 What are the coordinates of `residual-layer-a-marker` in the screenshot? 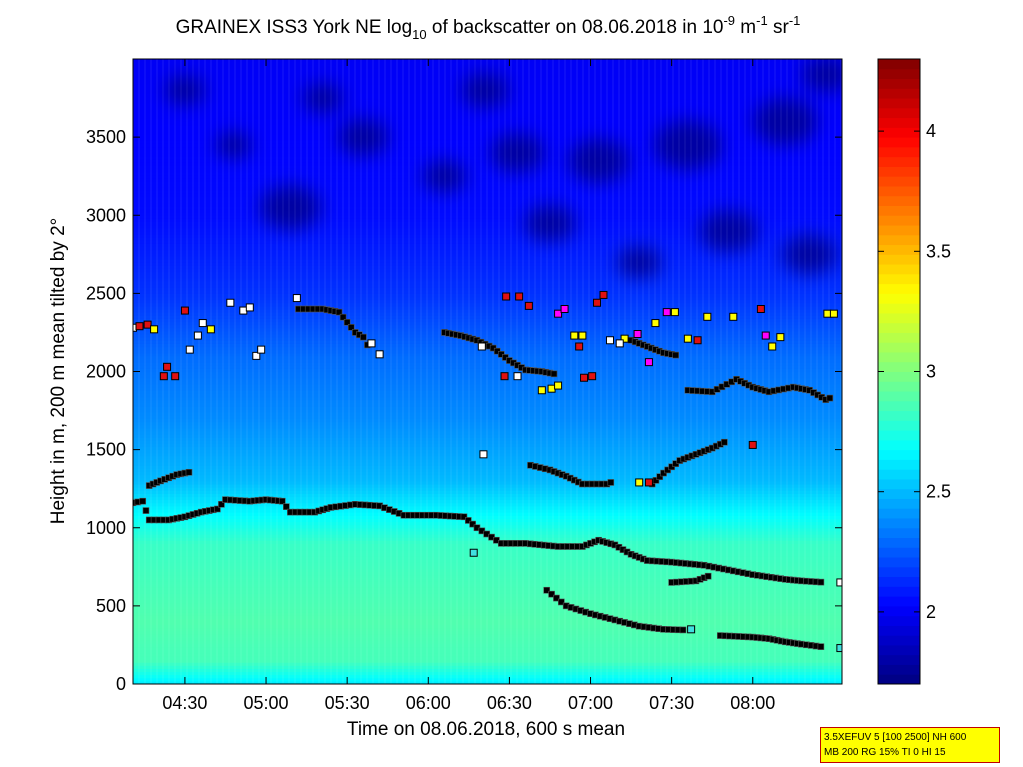 It's located at (611, 482).